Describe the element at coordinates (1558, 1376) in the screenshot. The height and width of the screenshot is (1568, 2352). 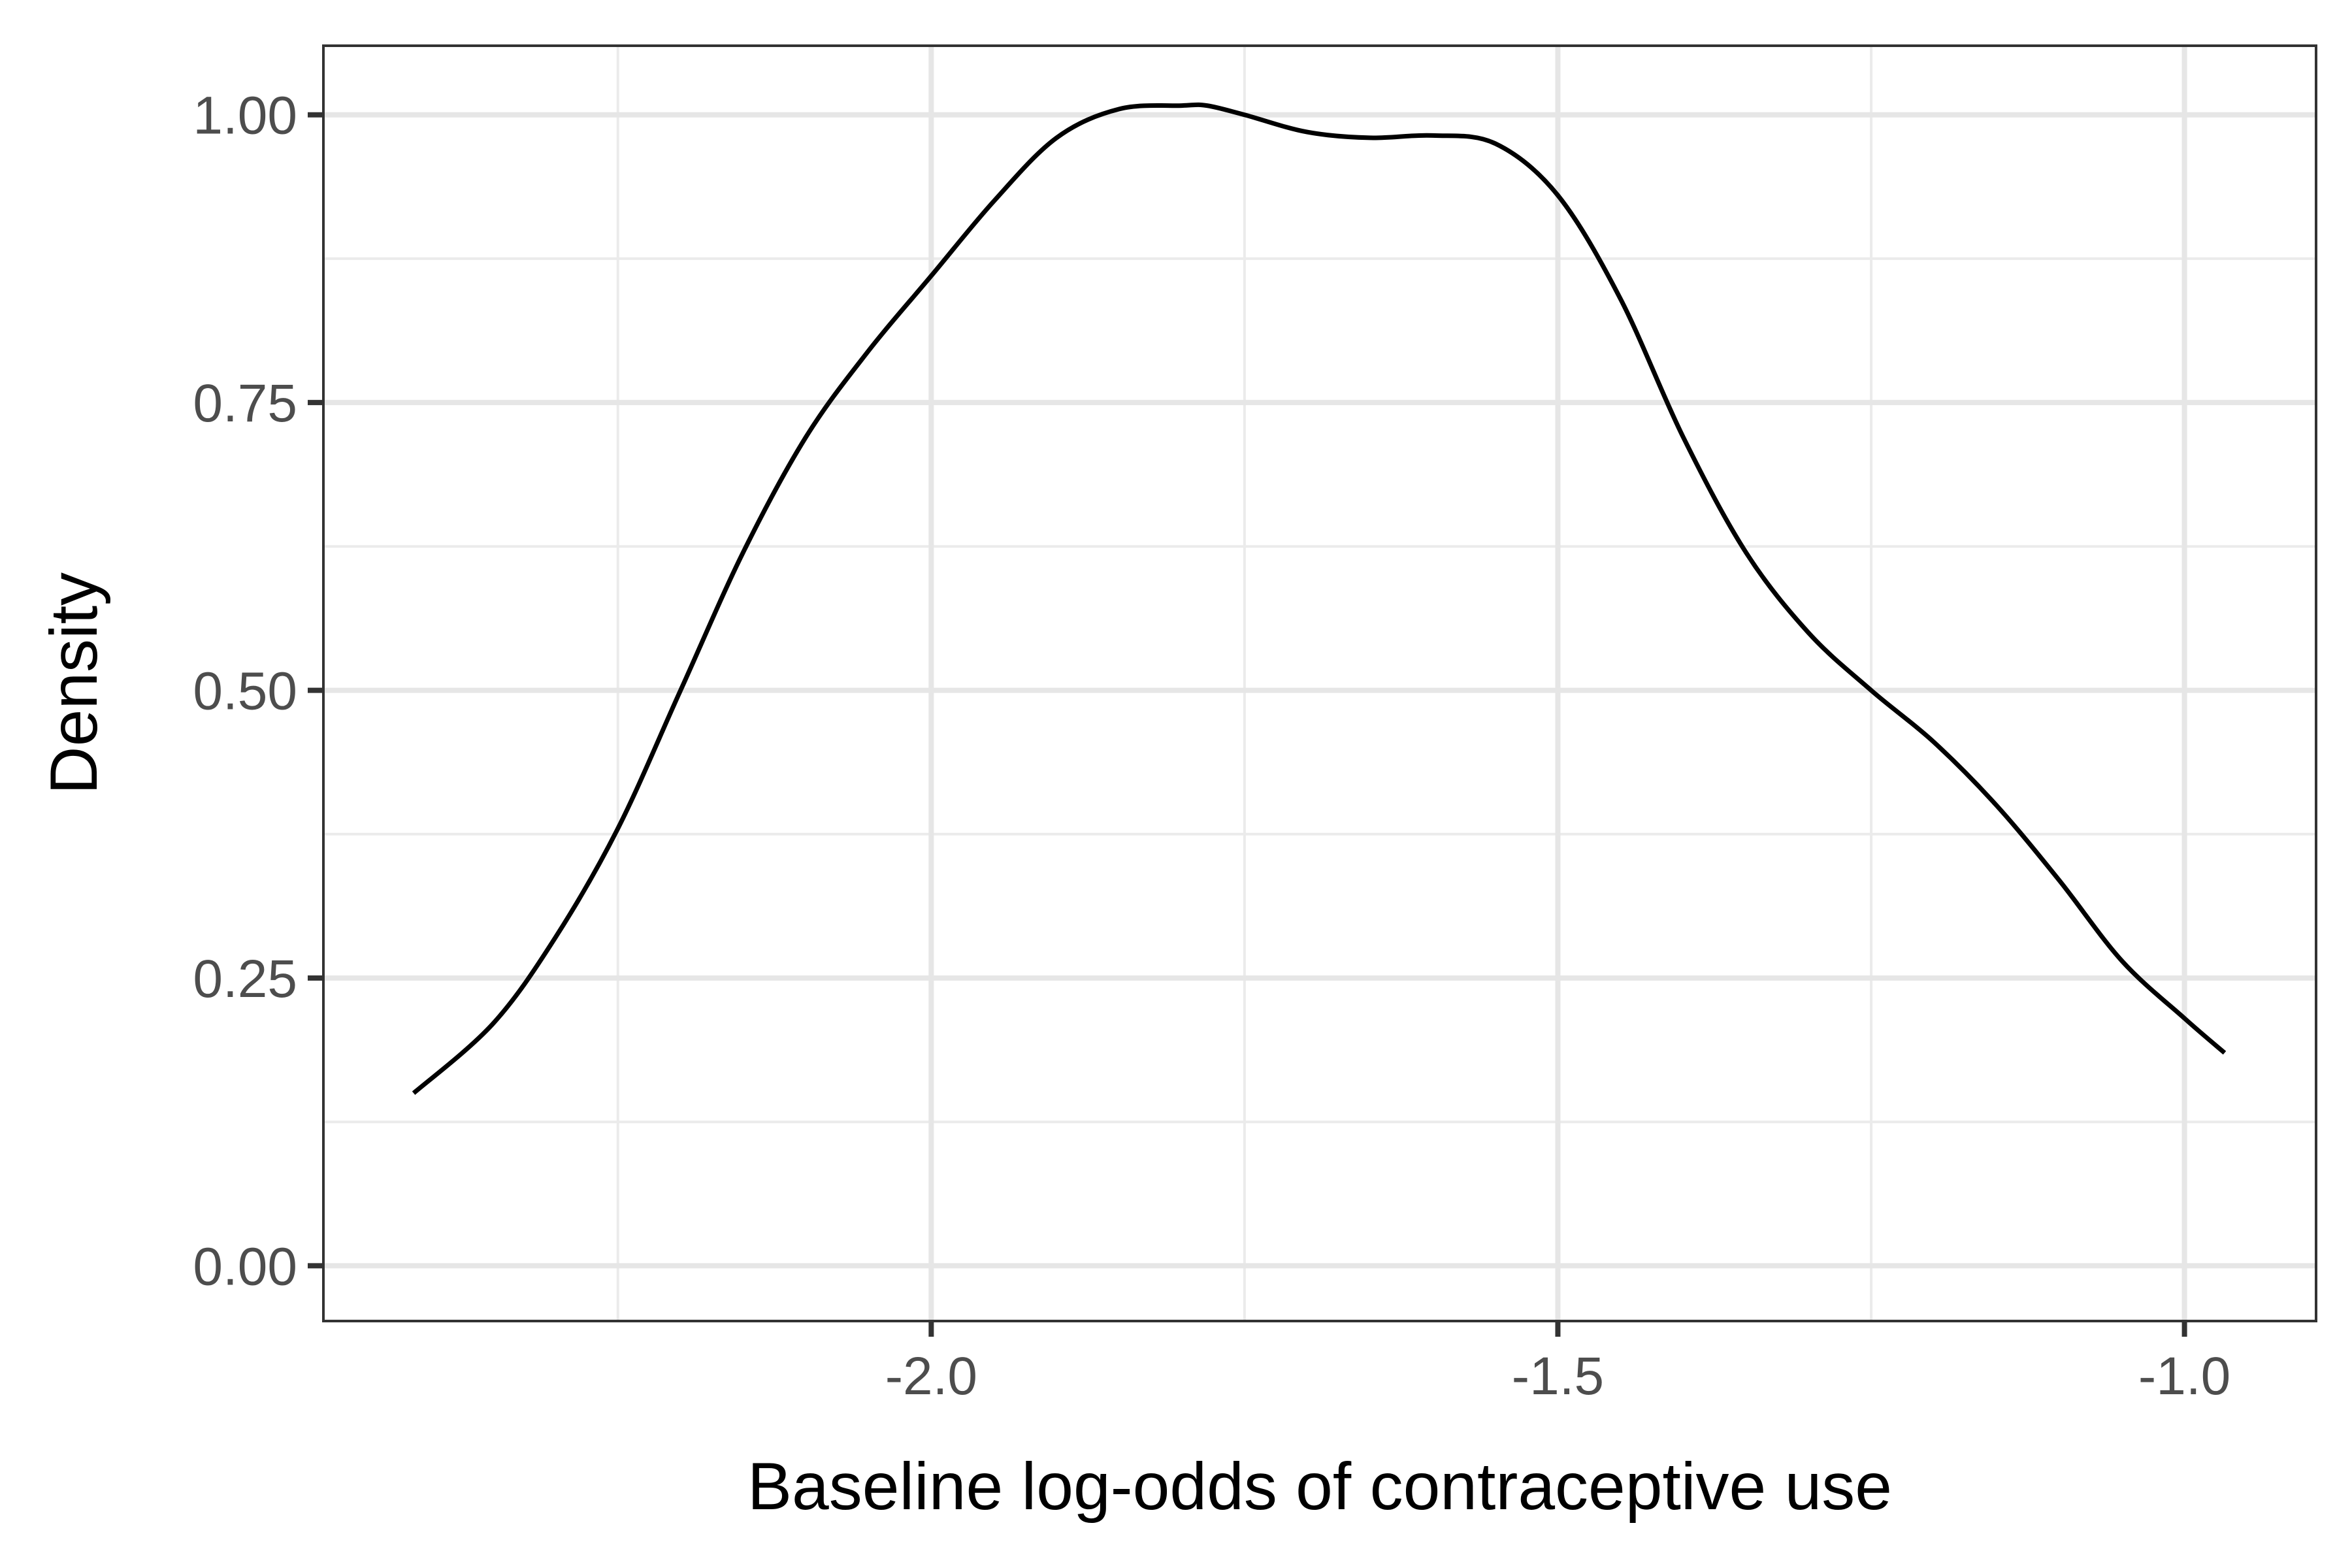
I see `x-tick-label: -1.5` at that location.